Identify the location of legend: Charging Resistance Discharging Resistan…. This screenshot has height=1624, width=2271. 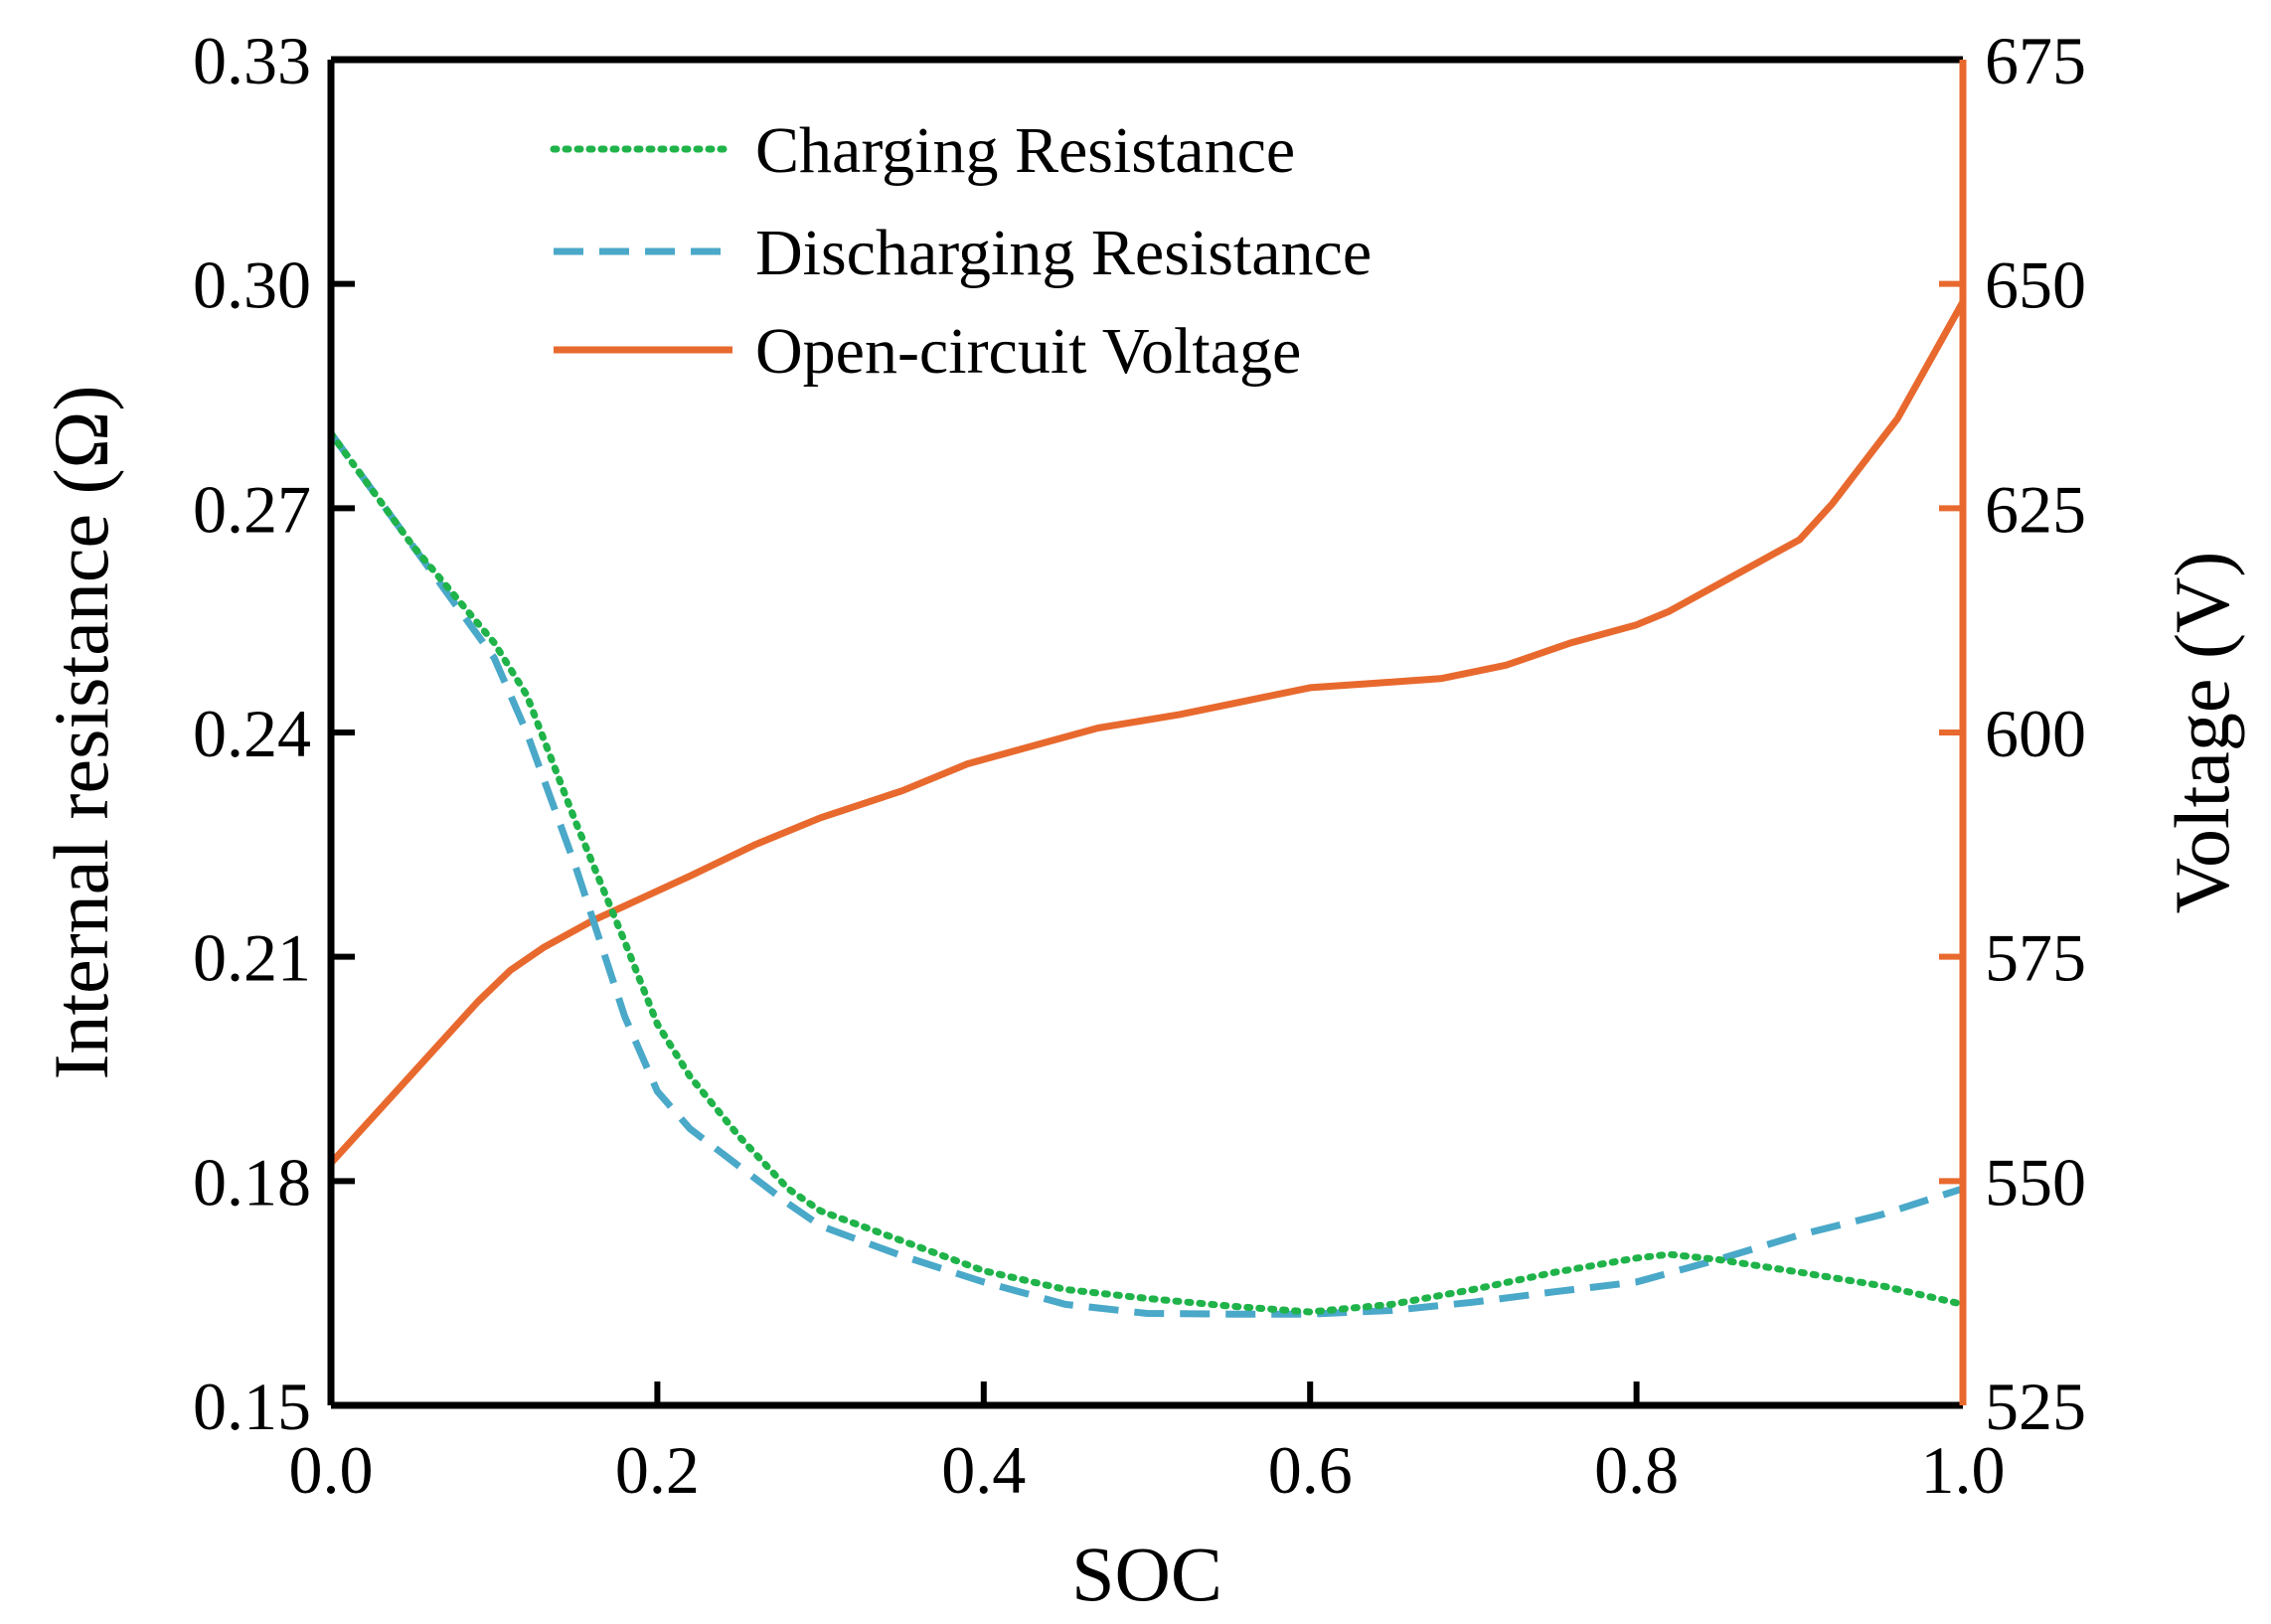
(961, 251).